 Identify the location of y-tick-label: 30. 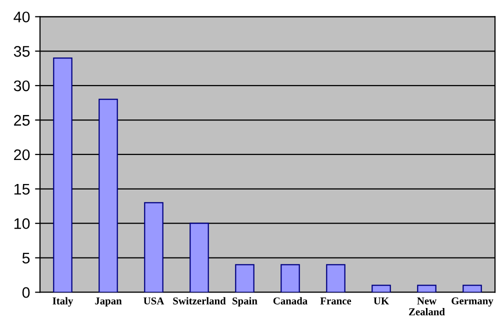
(22, 86).